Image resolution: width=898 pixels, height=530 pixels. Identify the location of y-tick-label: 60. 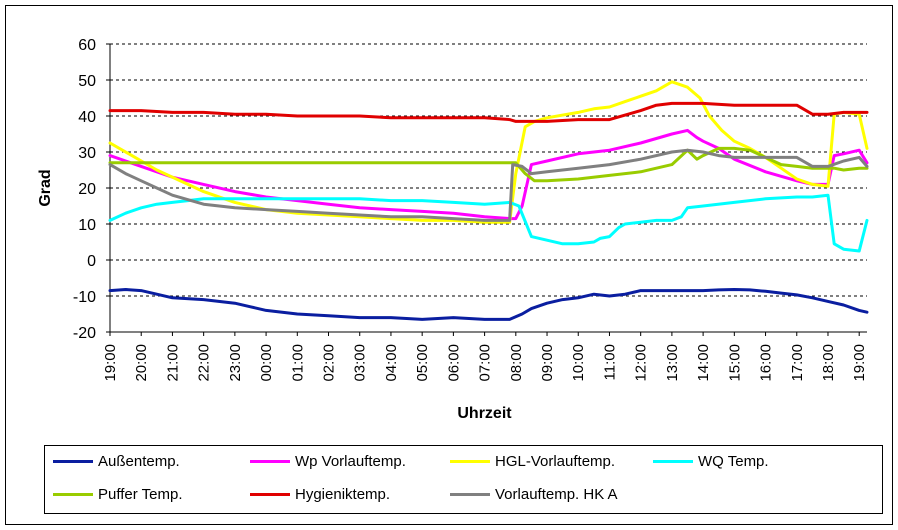
(87, 45).